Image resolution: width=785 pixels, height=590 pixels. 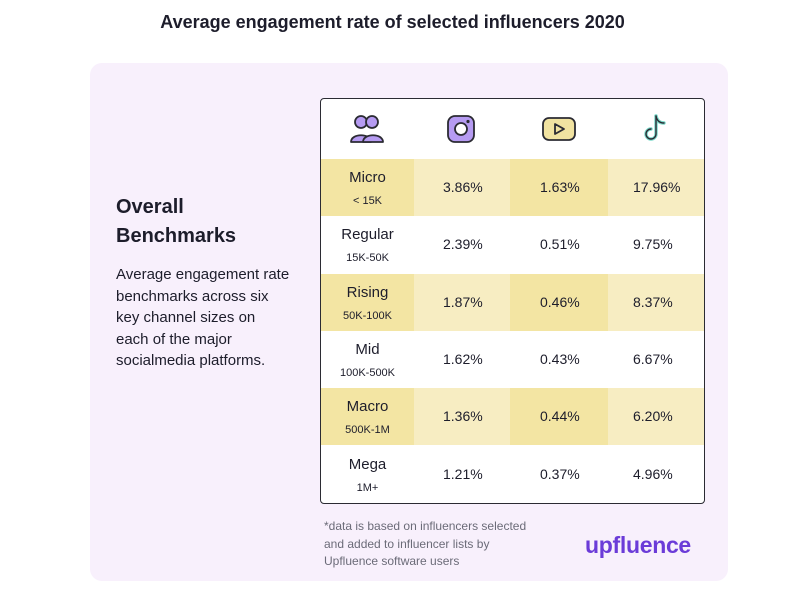 I want to click on tier-range: 50K-100K, so click(x=367, y=315).